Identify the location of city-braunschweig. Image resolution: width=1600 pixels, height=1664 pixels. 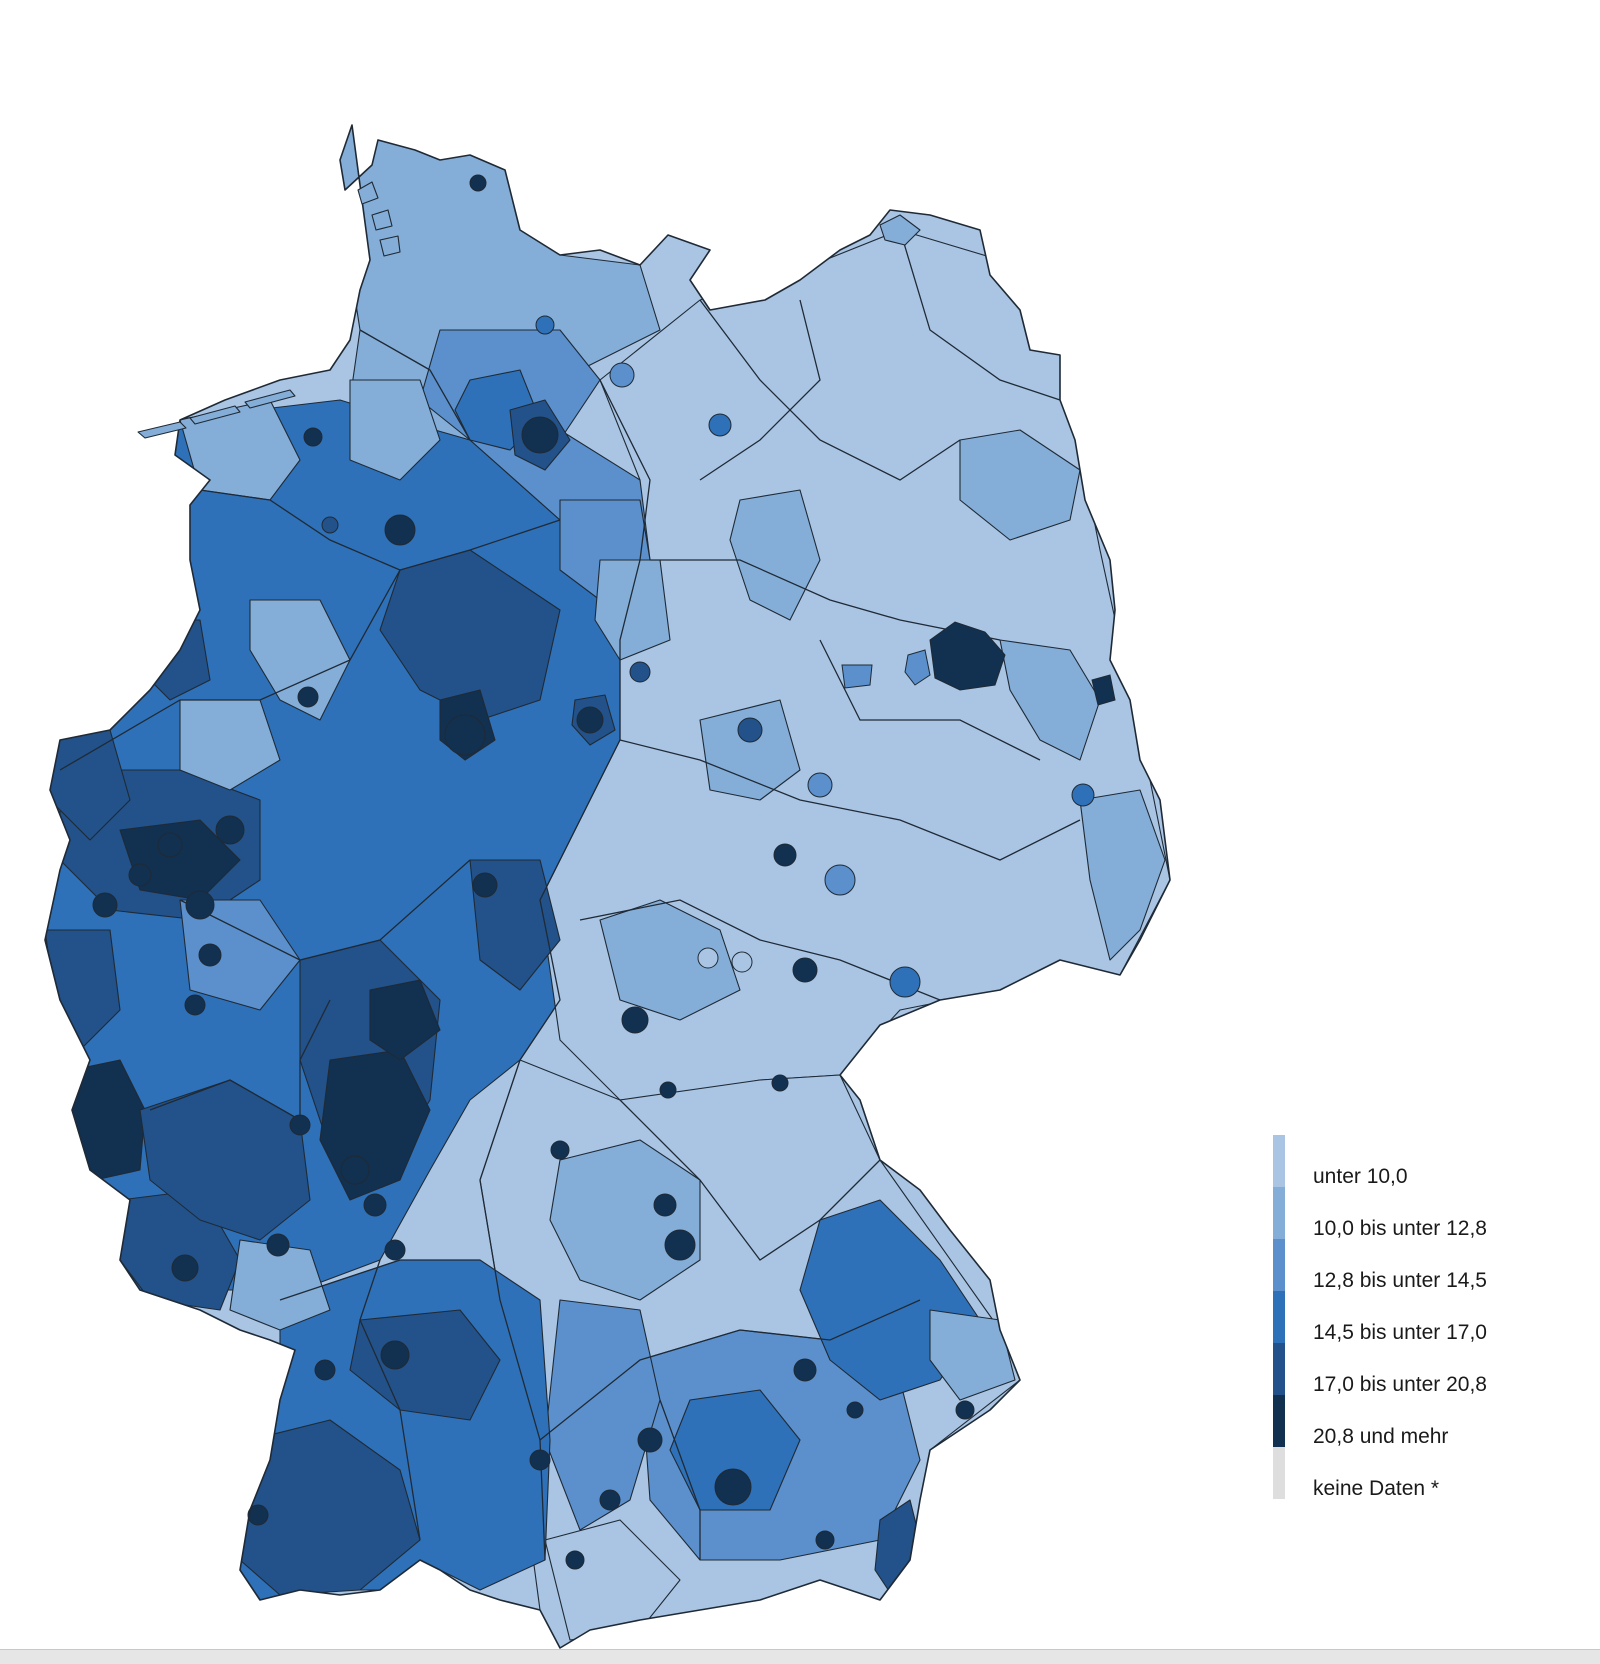
(590, 720).